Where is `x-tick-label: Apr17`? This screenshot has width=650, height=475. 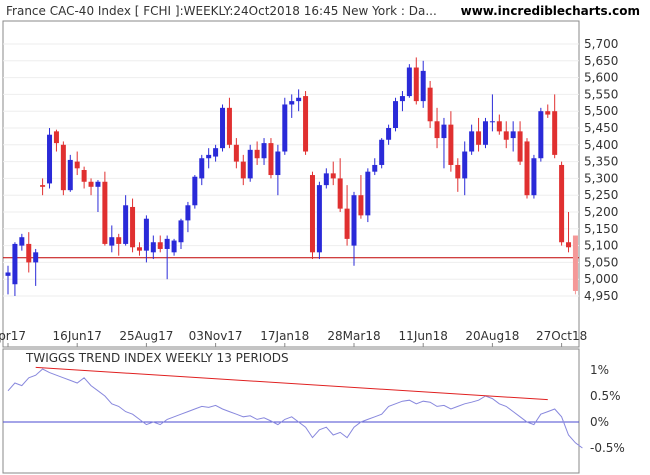 x-tick-label: Apr17 is located at coordinates (13, 336).